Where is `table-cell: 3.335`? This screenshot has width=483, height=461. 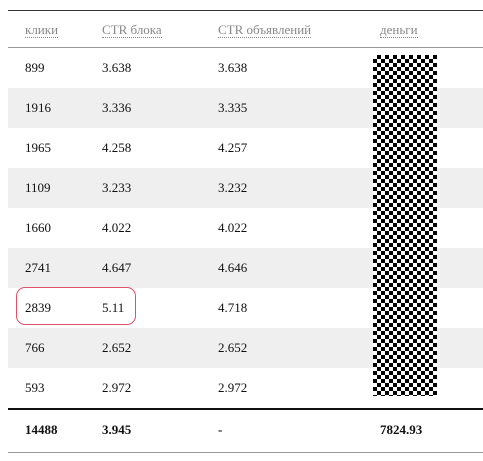
table-cell: 3.335 is located at coordinates (233, 107).